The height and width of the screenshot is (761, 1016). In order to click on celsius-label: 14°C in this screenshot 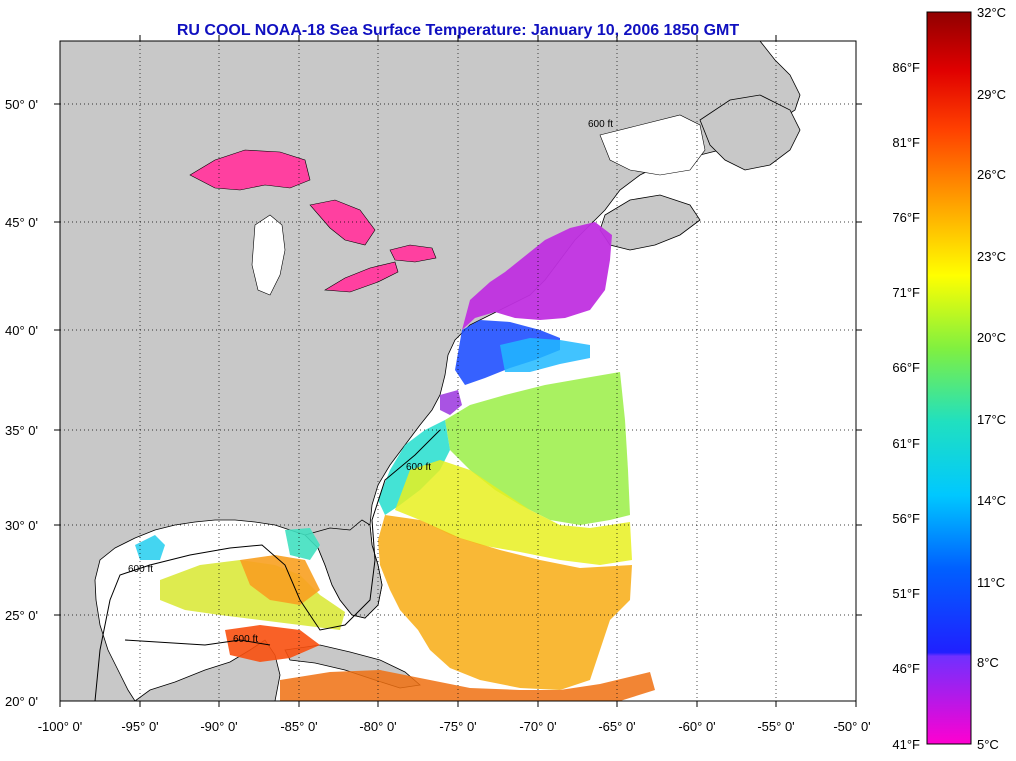, I will do `click(991, 500)`.